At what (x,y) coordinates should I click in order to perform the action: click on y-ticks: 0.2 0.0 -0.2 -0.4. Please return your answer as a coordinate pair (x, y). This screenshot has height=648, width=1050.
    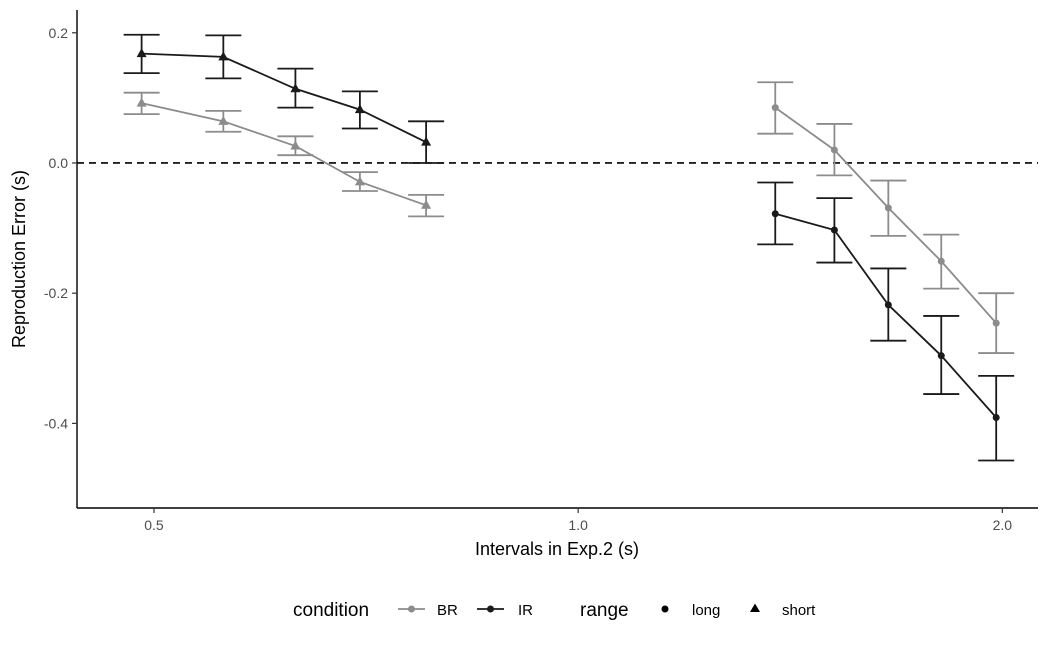
    Looking at the image, I should click on (60, 228).